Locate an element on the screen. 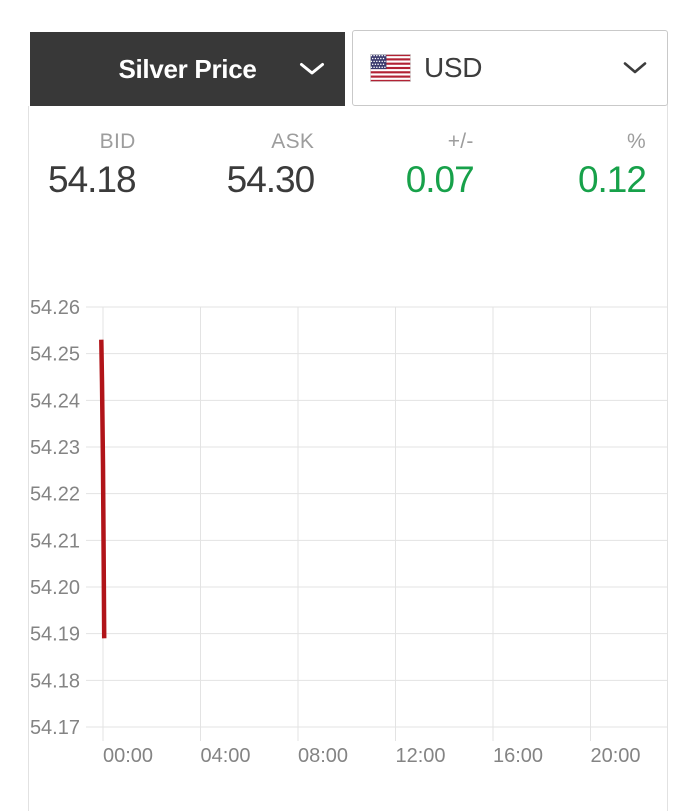 The width and height of the screenshot is (698, 811). x-axis-tick-label: 16:00 is located at coordinates (518, 756).